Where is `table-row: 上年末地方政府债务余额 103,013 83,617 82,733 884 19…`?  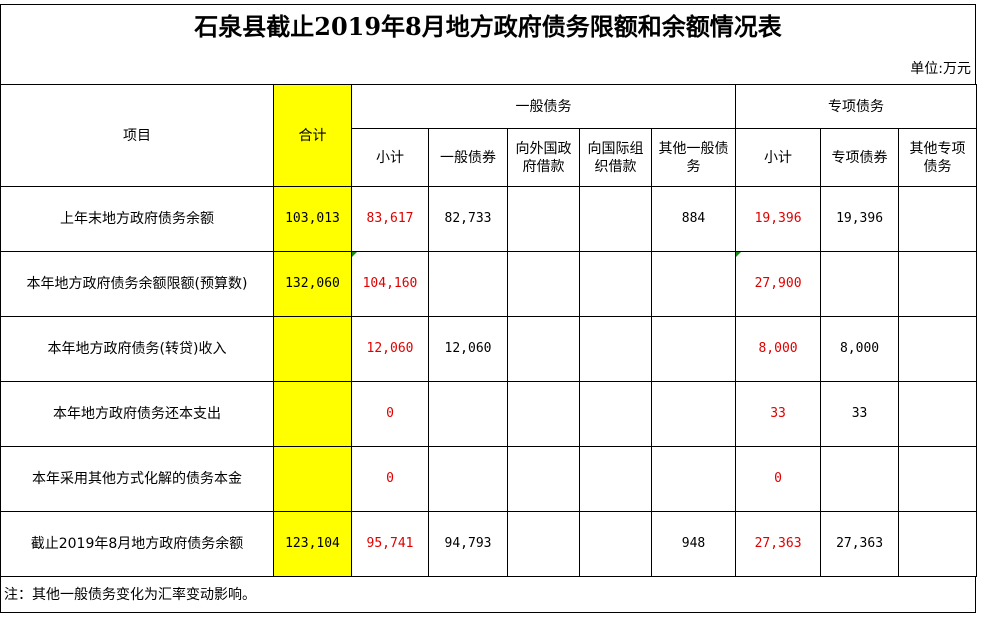 table-row: 上年末地方政府债务余额 103,013 83,617 82,733 884 19… is located at coordinates (489, 219).